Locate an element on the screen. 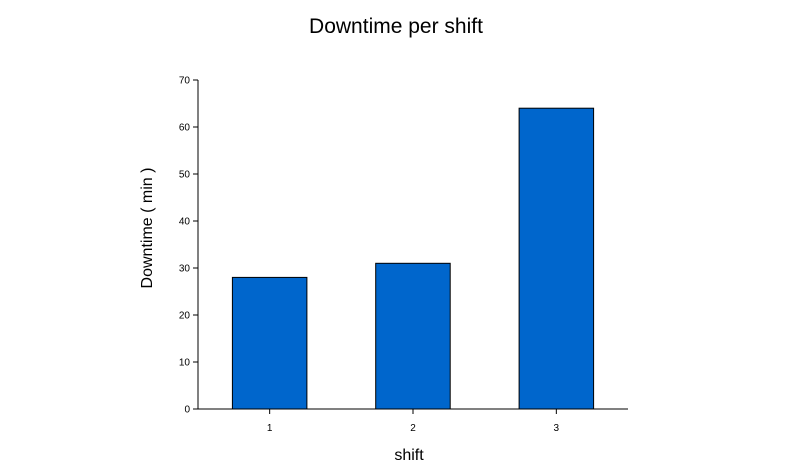 The image size is (792, 472). y-axis-label: Downtime ( min ) is located at coordinates (147, 228).